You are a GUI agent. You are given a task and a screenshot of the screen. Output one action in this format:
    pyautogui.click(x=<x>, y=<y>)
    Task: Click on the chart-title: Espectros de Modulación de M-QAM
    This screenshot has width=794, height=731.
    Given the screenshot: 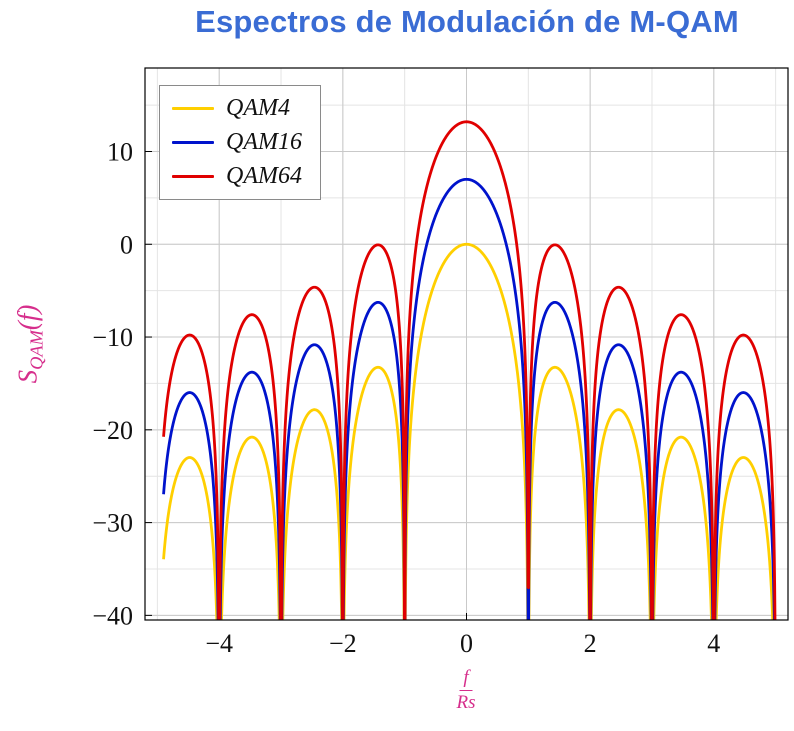 What is the action you would take?
    pyautogui.click(x=467, y=21)
    